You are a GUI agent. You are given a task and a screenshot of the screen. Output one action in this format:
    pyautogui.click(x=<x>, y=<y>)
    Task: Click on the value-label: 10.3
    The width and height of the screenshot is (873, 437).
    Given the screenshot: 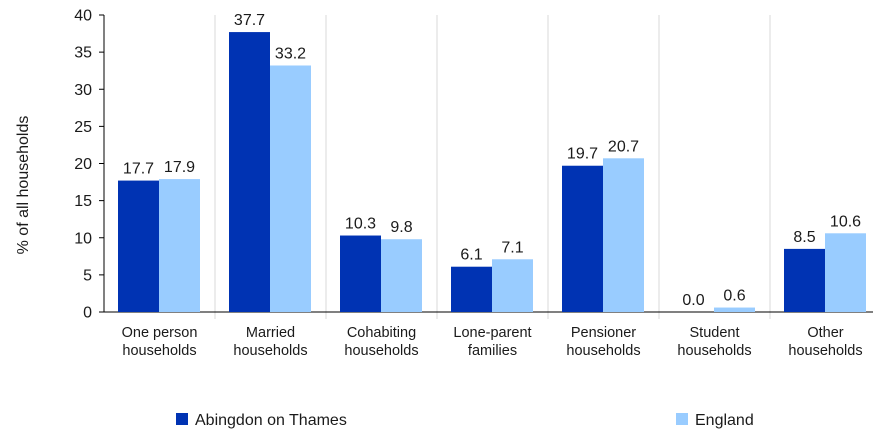 What is the action you would take?
    pyautogui.click(x=360, y=224)
    